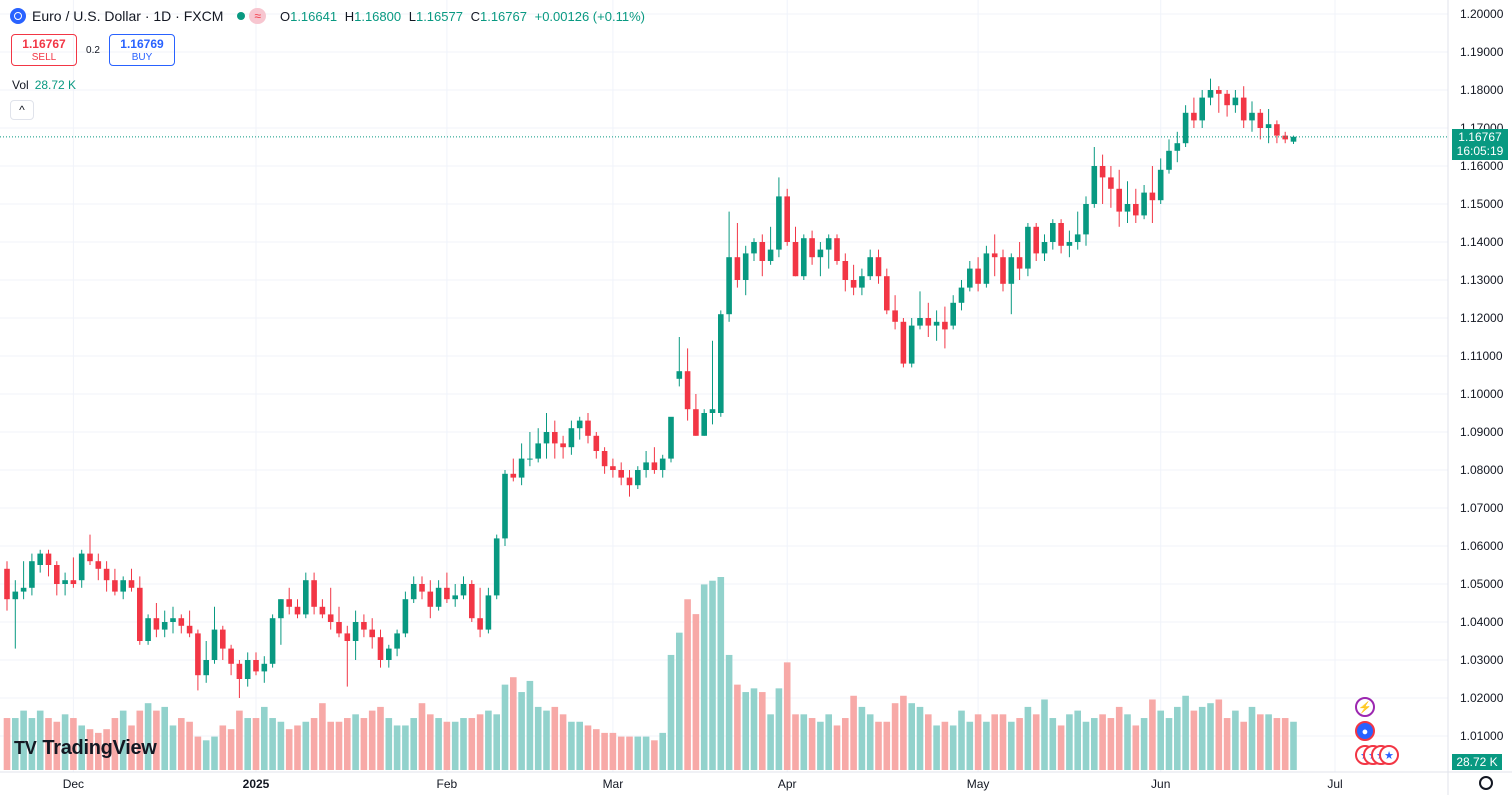  Describe the element at coordinates (1477, 762) in the screenshot. I see `volume-badge: 28.72 K` at that location.